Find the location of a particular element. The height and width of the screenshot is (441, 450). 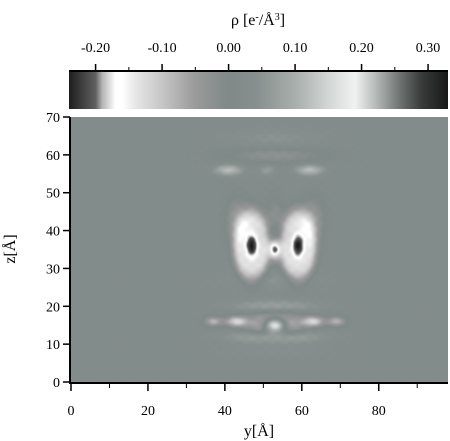

colorbar-tick-label: -0.10 is located at coordinates (162, 48).